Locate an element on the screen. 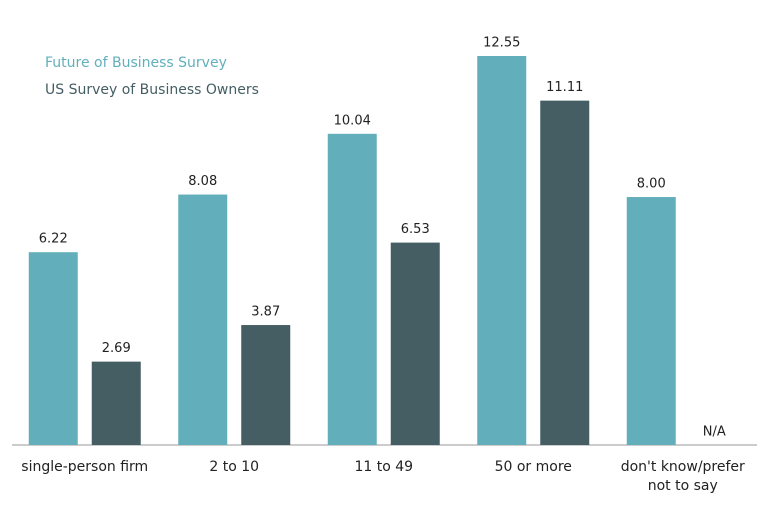 The image size is (768, 506). legend-label: US Survey of Business Owners is located at coordinates (152, 90).